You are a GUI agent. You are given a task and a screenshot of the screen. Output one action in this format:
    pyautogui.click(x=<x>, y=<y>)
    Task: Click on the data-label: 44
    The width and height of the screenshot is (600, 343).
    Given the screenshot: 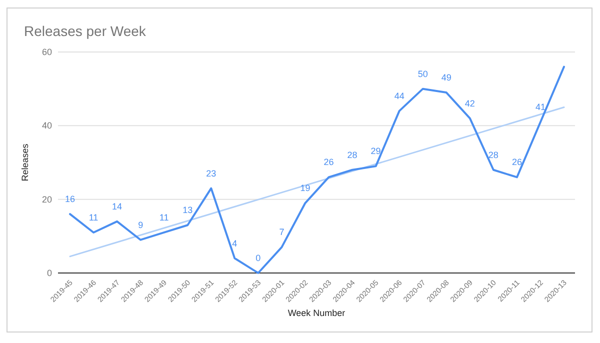 What is the action you would take?
    pyautogui.click(x=399, y=95)
    